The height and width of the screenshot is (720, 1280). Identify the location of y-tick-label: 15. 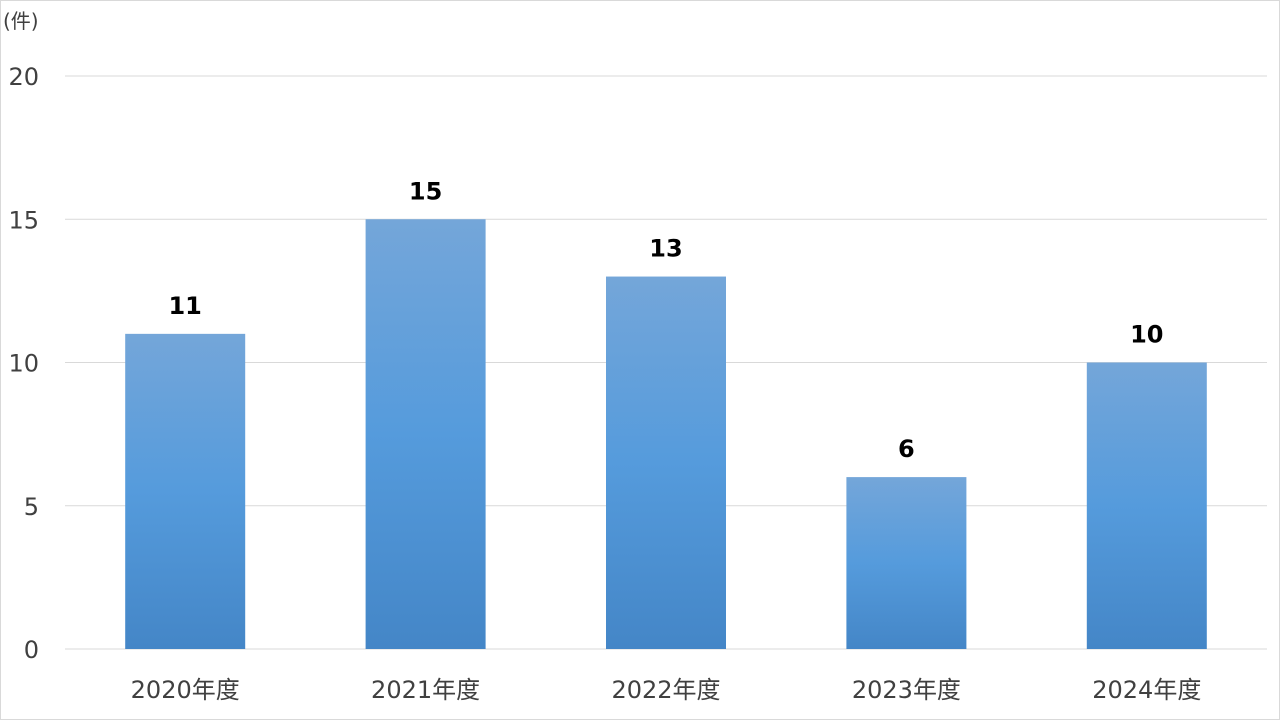
(23, 220).